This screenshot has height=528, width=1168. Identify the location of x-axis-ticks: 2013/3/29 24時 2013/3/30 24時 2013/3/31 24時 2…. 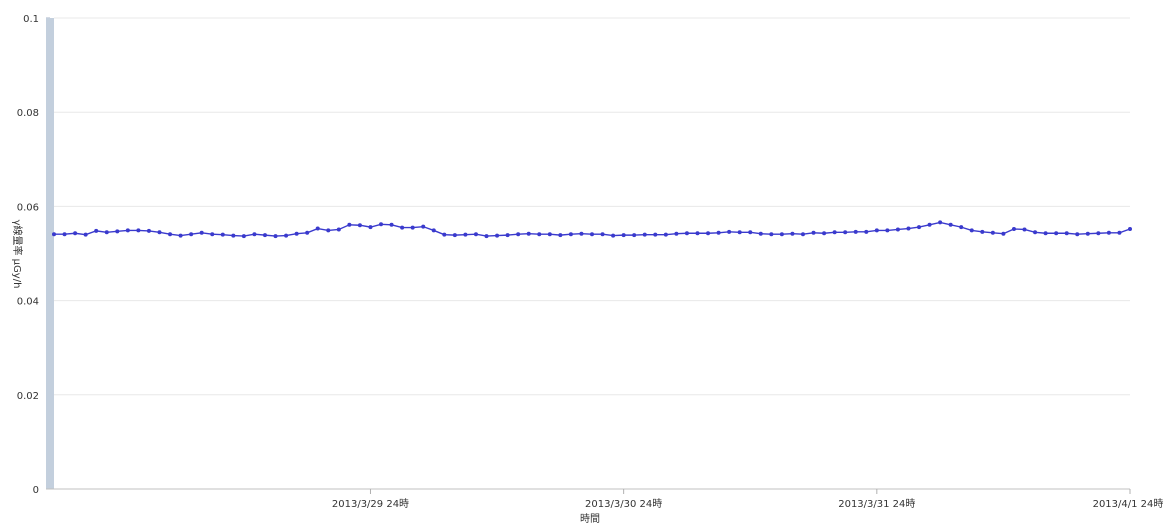
(748, 499).